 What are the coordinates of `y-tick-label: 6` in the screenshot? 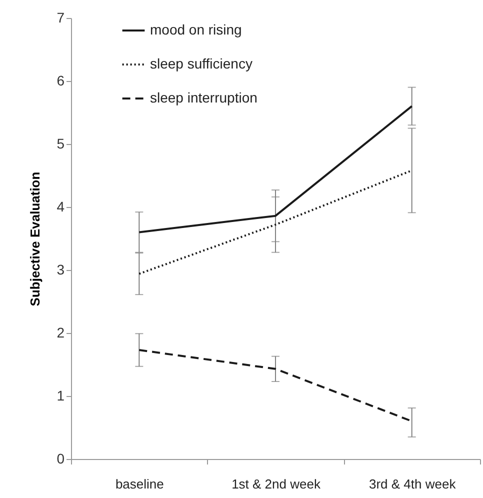 It's located at (60, 80).